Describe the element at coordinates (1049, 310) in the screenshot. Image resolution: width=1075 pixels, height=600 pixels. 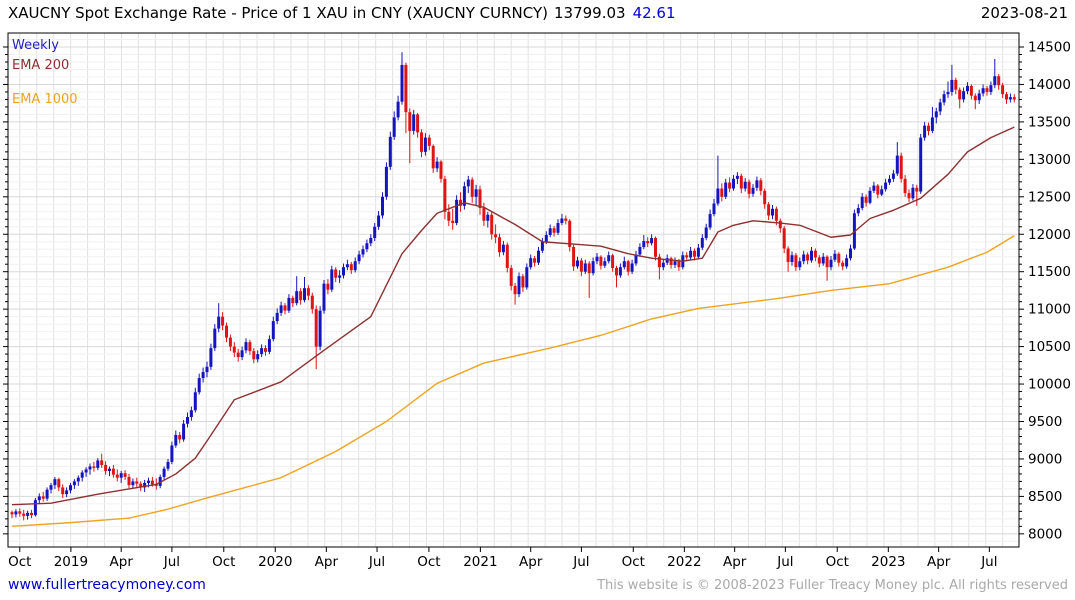
I see `svg-text: 11000` at that location.